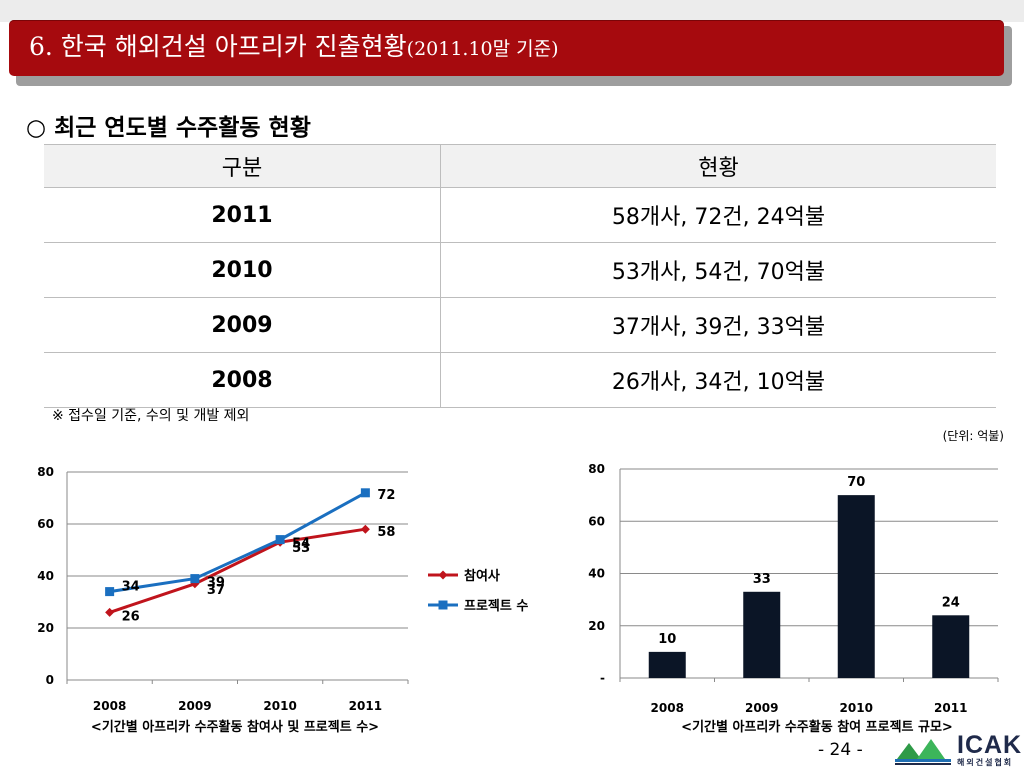  What do you see at coordinates (718, 166) in the screenshot?
I see `table-header-status: 현황` at bounding box center [718, 166].